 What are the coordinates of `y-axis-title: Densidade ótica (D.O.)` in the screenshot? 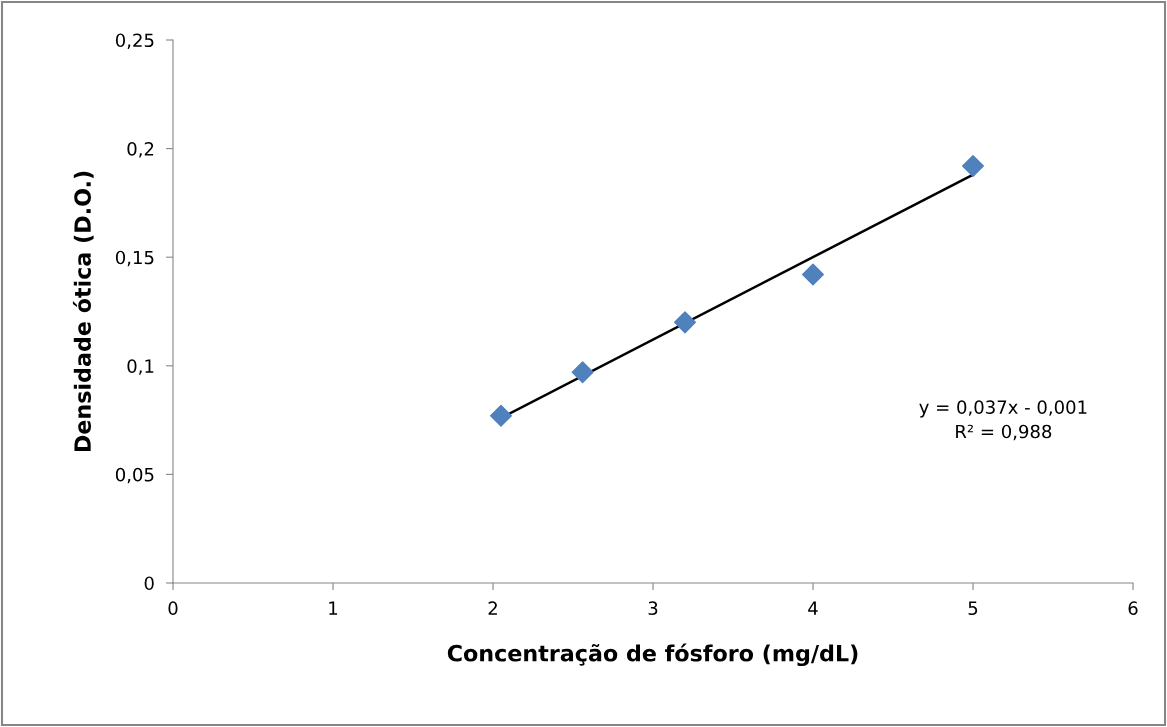 It's located at (83, 311).